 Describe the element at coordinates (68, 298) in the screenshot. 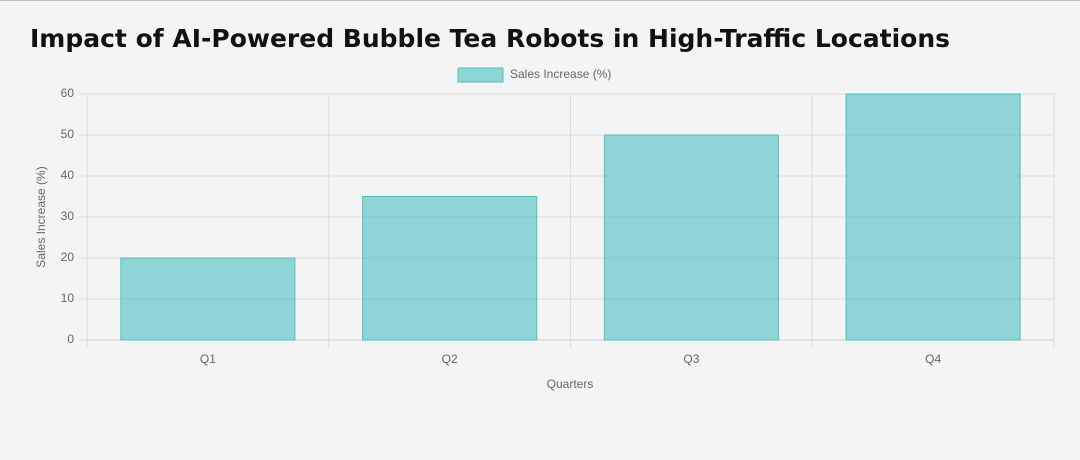

I see `y-tick-label: 10` at that location.